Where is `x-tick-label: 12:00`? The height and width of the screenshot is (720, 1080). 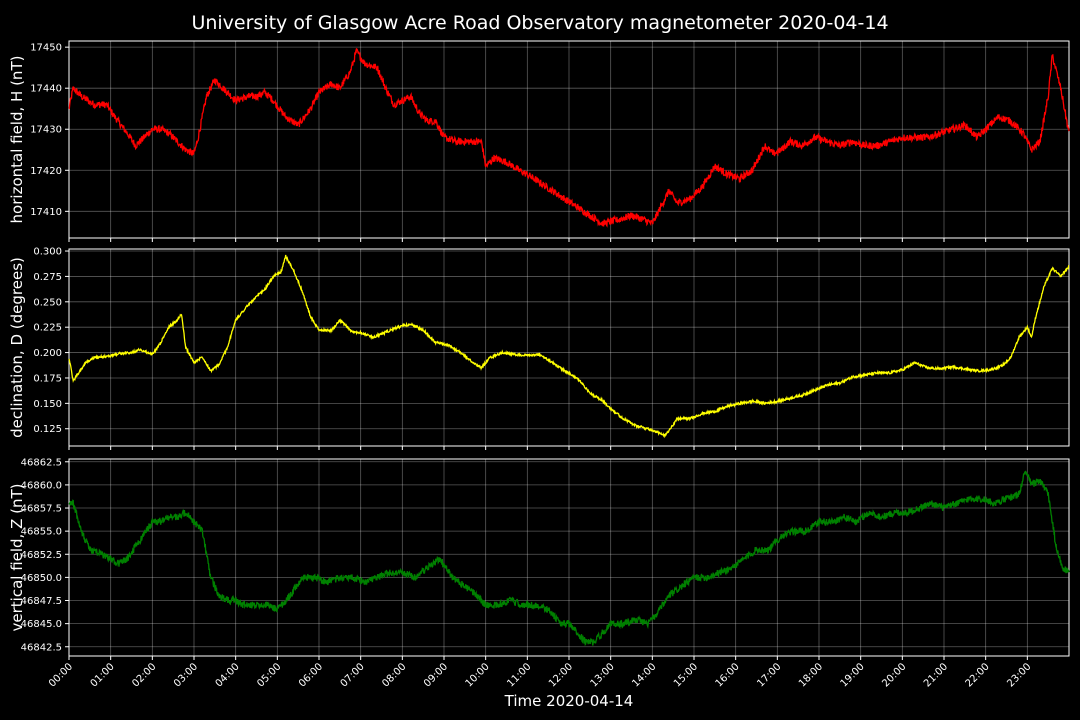
x-tick-label: 12:00 is located at coordinates (561, 675).